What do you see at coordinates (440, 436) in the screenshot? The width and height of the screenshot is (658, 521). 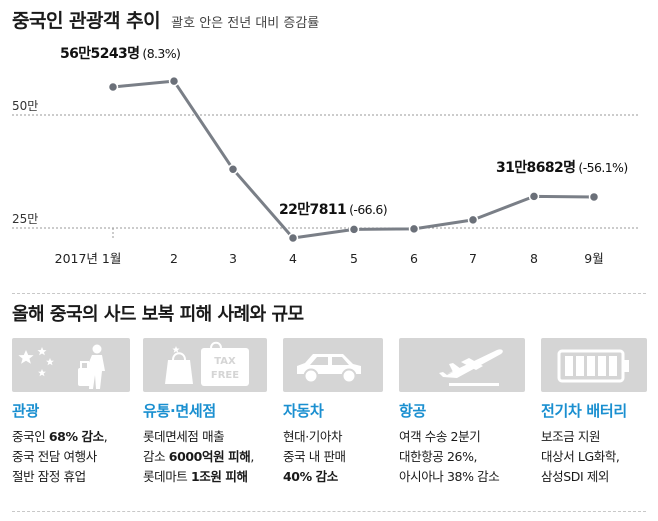 I see `description-text: 여객 수송 2분기` at bounding box center [440, 436].